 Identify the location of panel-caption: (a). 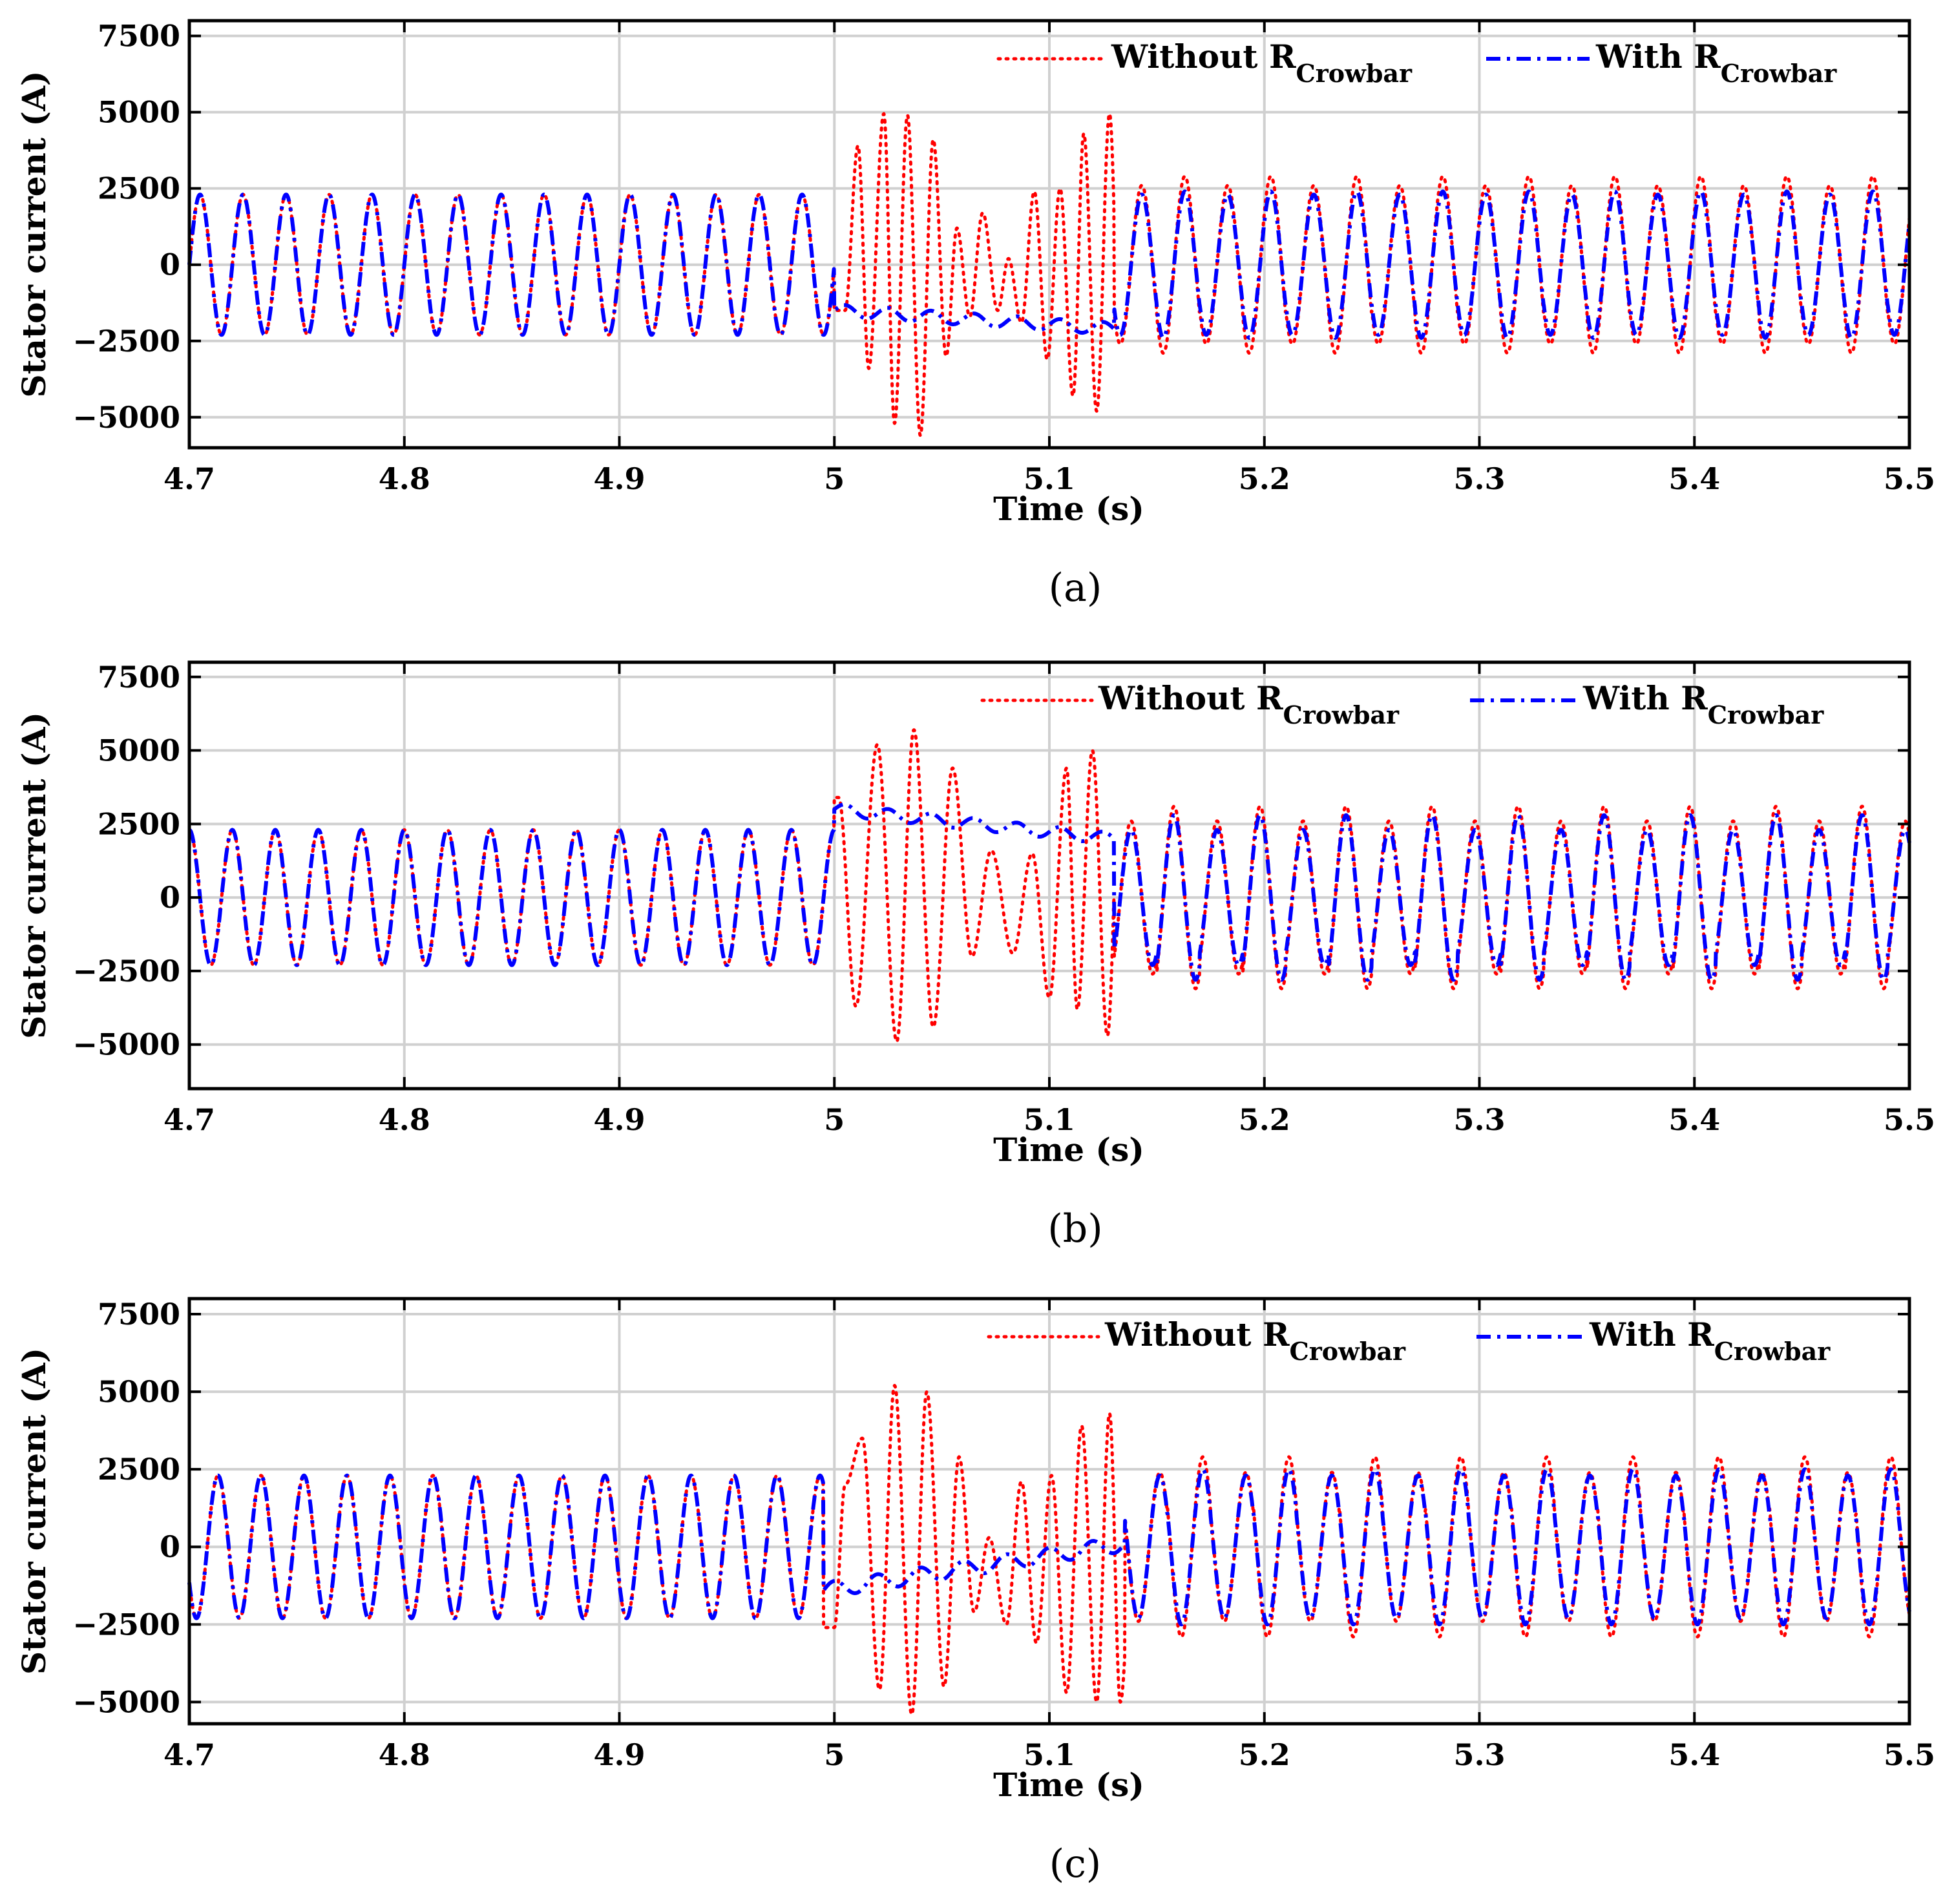
(1075, 588).